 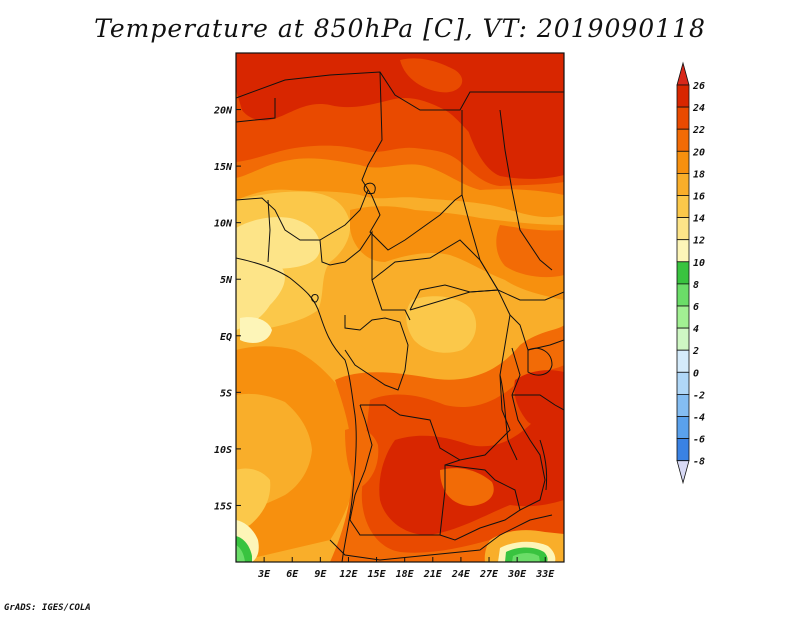 What do you see at coordinates (264, 574) in the screenshot?
I see `x-tick-label: 3E` at bounding box center [264, 574].